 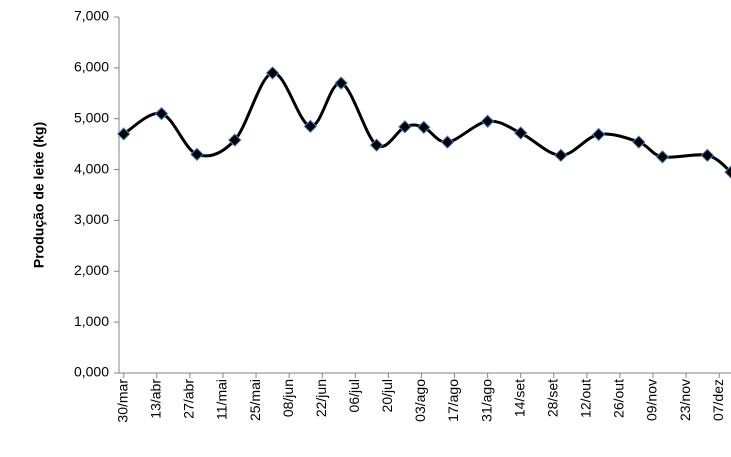 I want to click on x-tick-label: 31/ago, so click(x=486, y=400).